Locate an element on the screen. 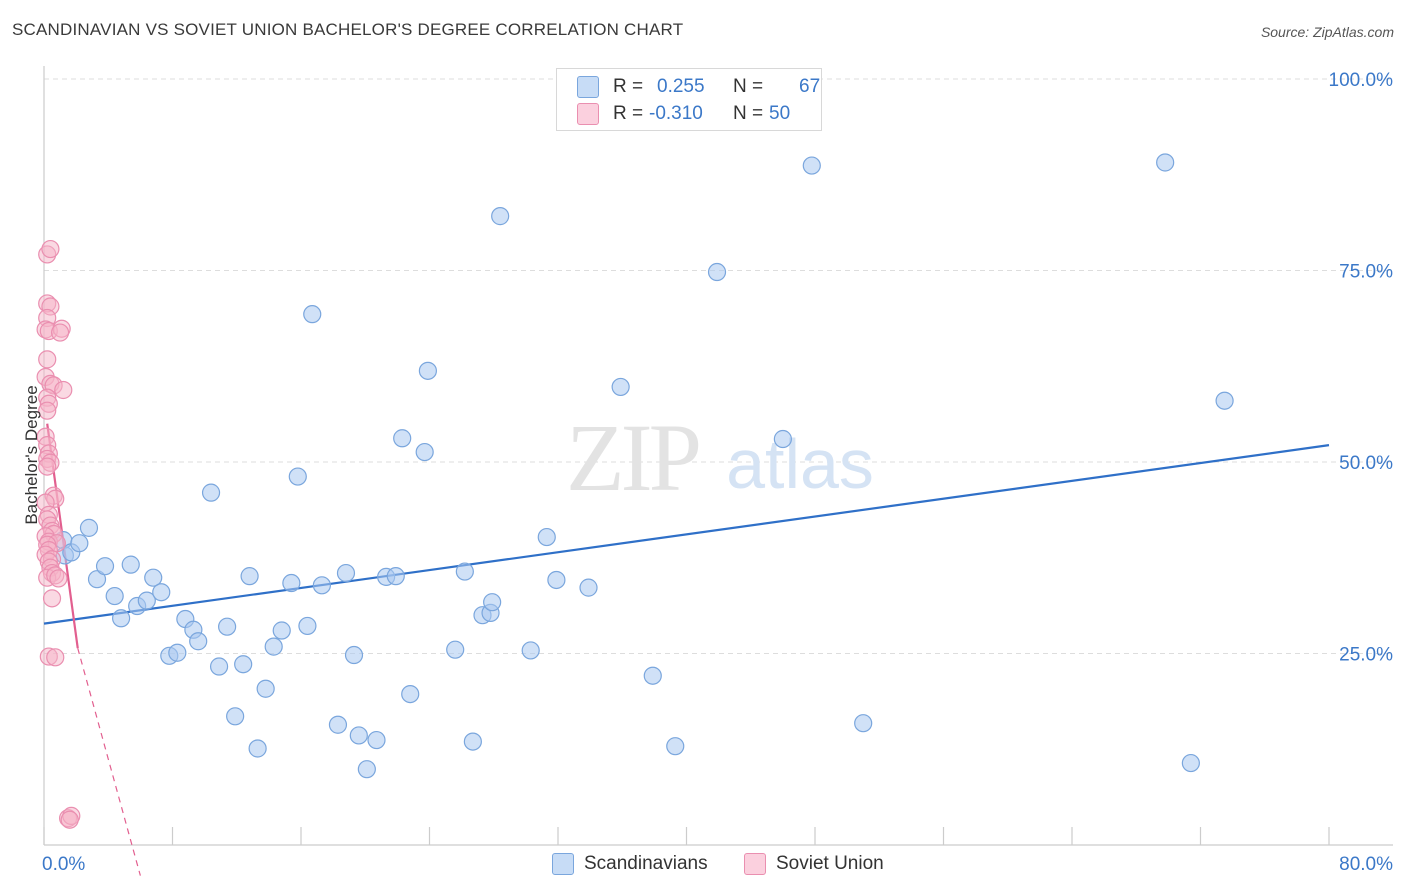 The height and width of the screenshot is (892, 1406). legend-item-scandinavians: Scandinavians is located at coordinates (630, 864).